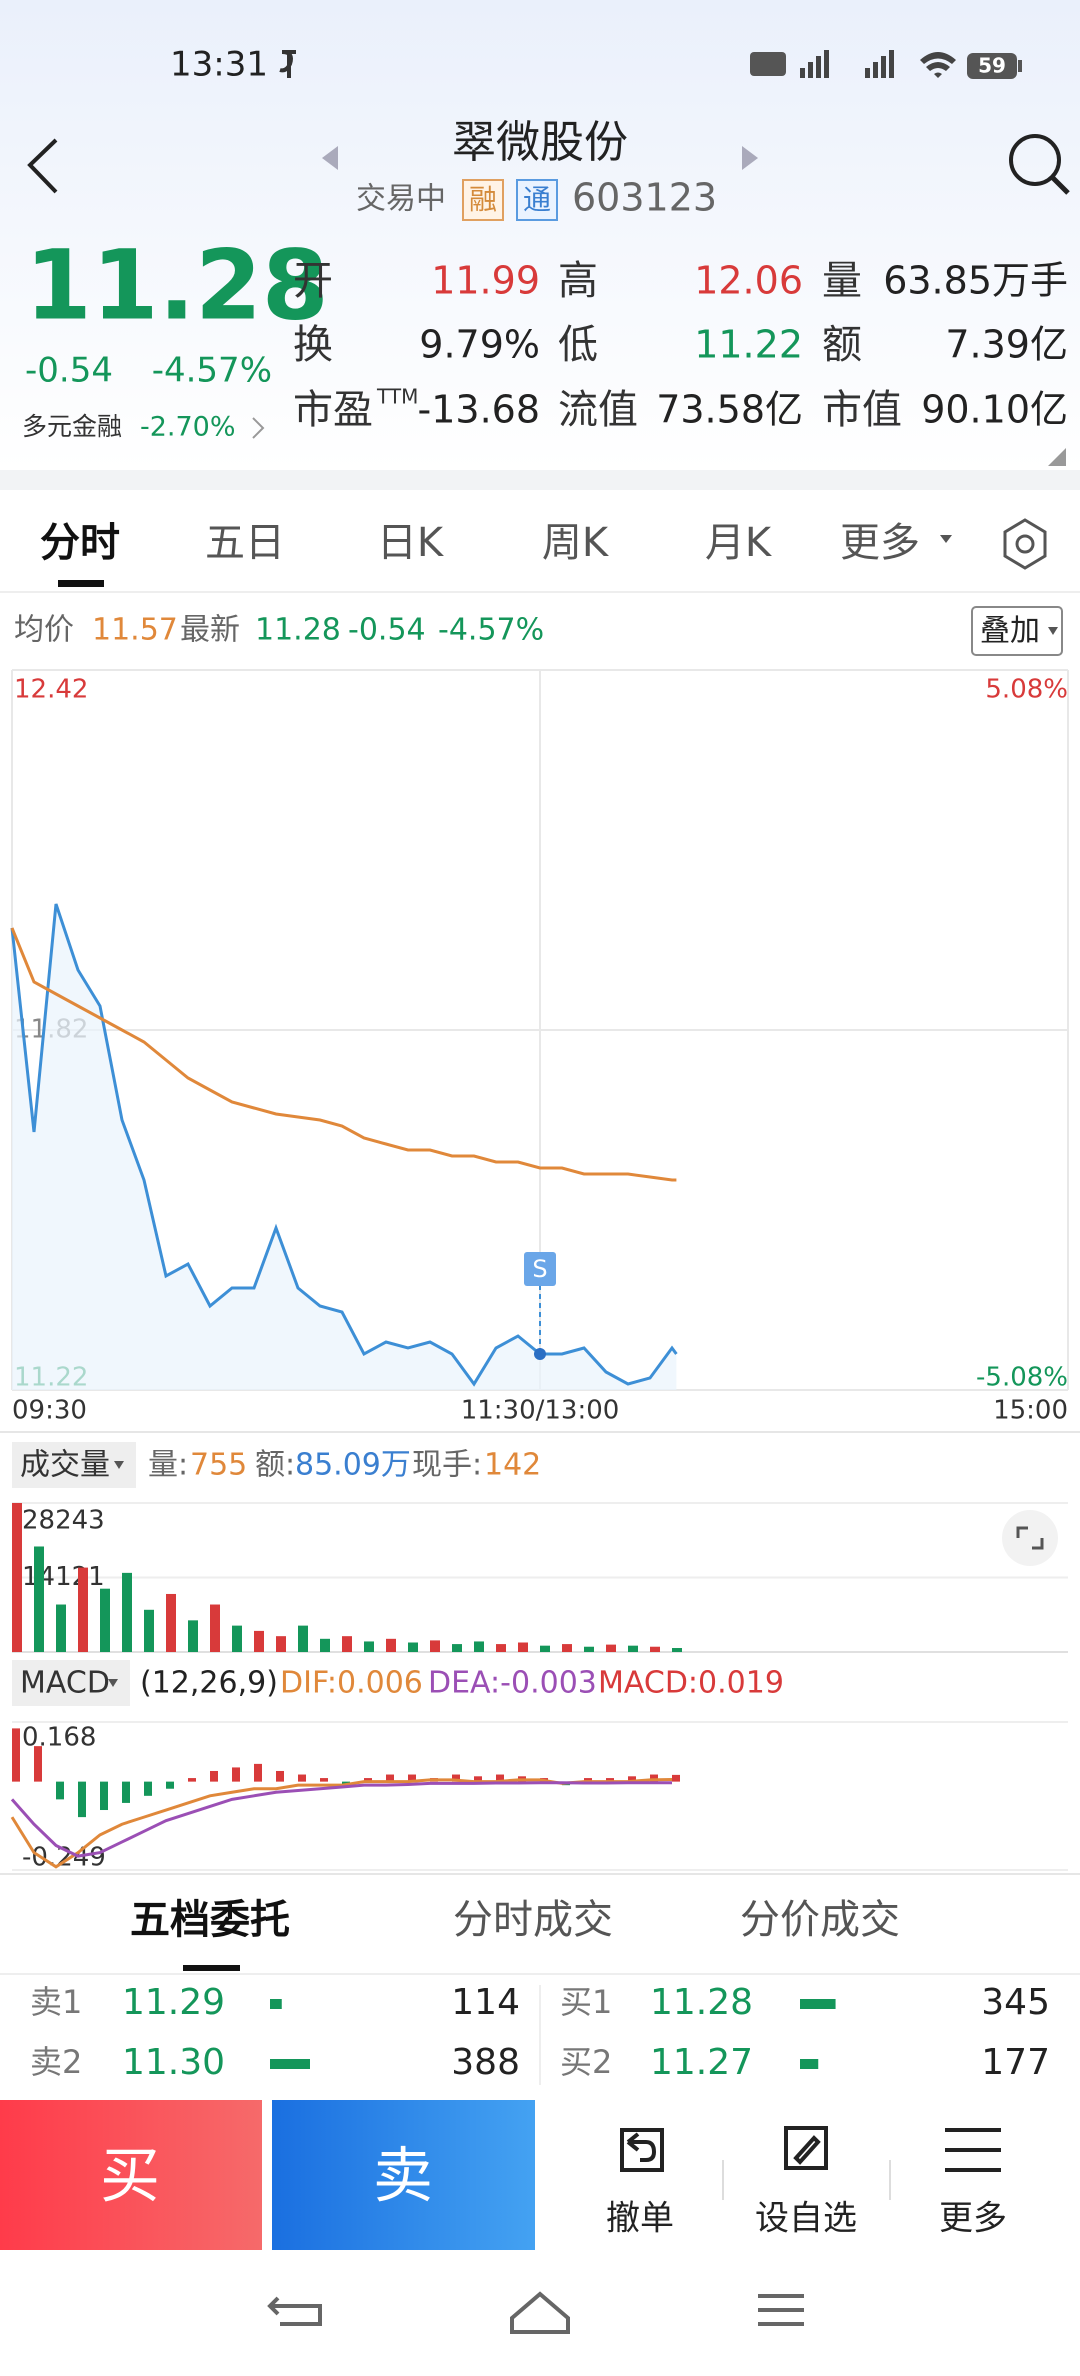 Image resolution: width=1080 pixels, height=2376 pixels. What do you see at coordinates (258, 428) in the screenshot?
I see `chevron` at bounding box center [258, 428].